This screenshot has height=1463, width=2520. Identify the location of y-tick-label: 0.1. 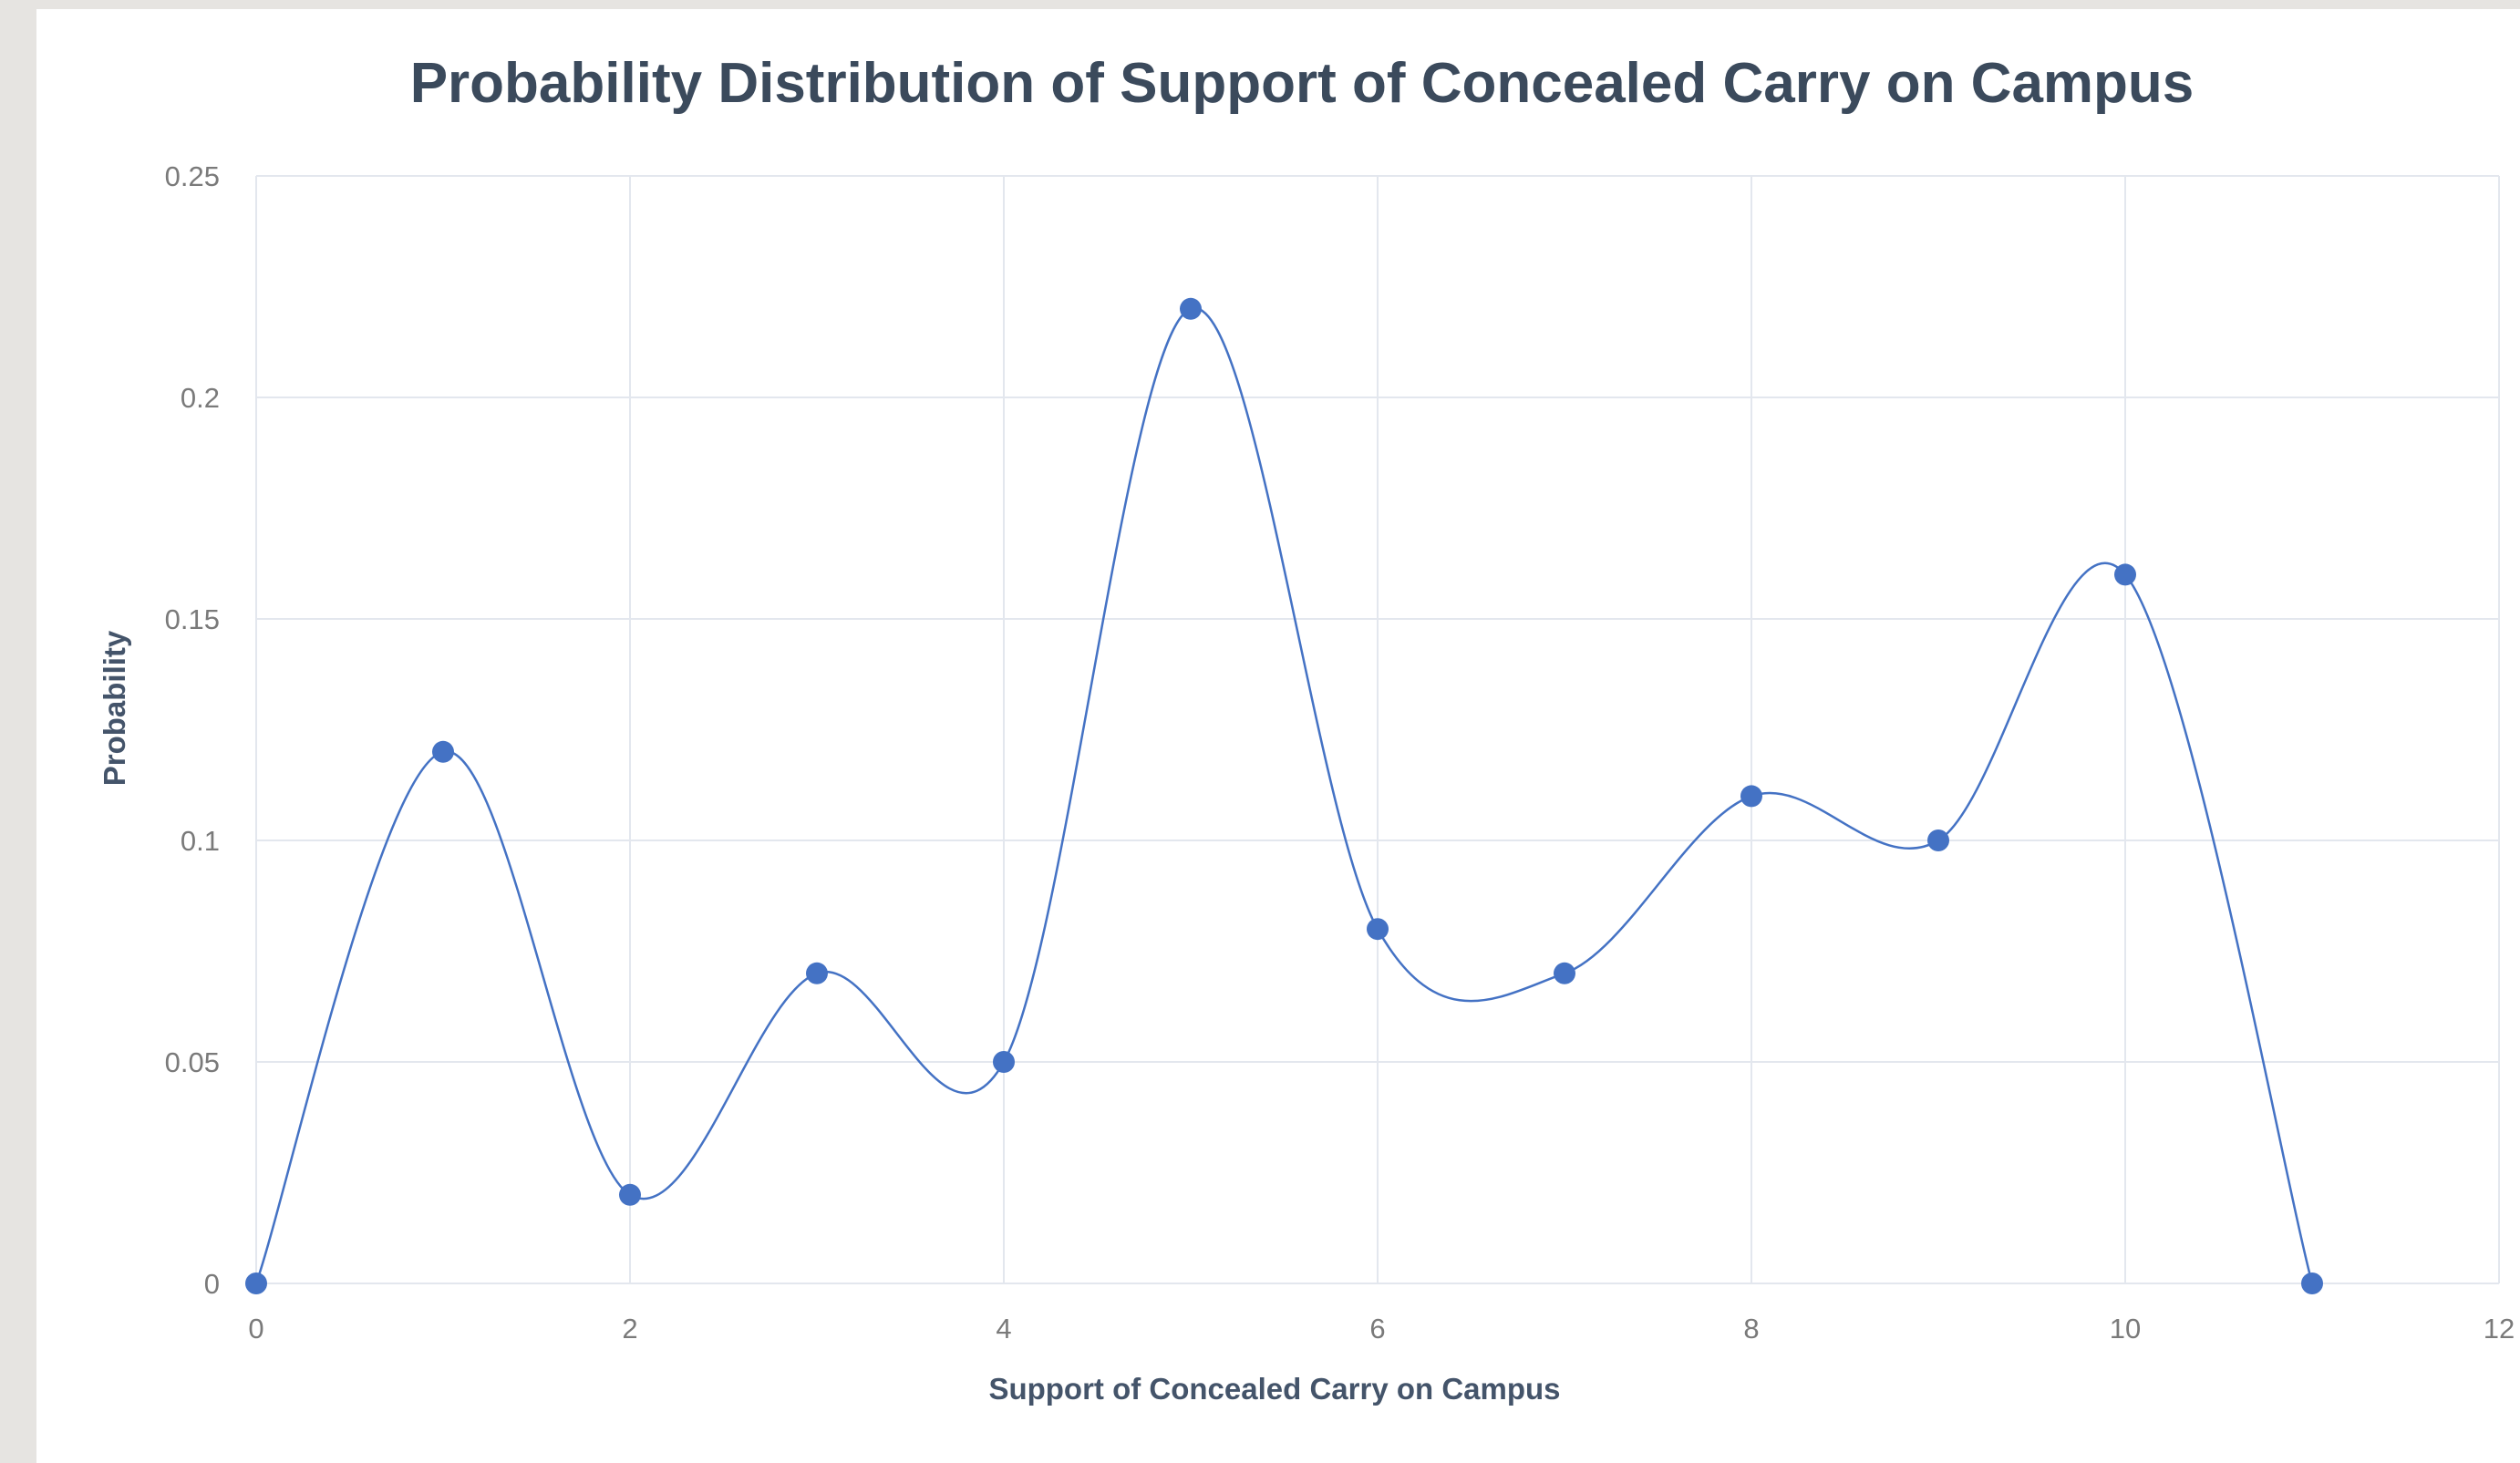
(200, 841).